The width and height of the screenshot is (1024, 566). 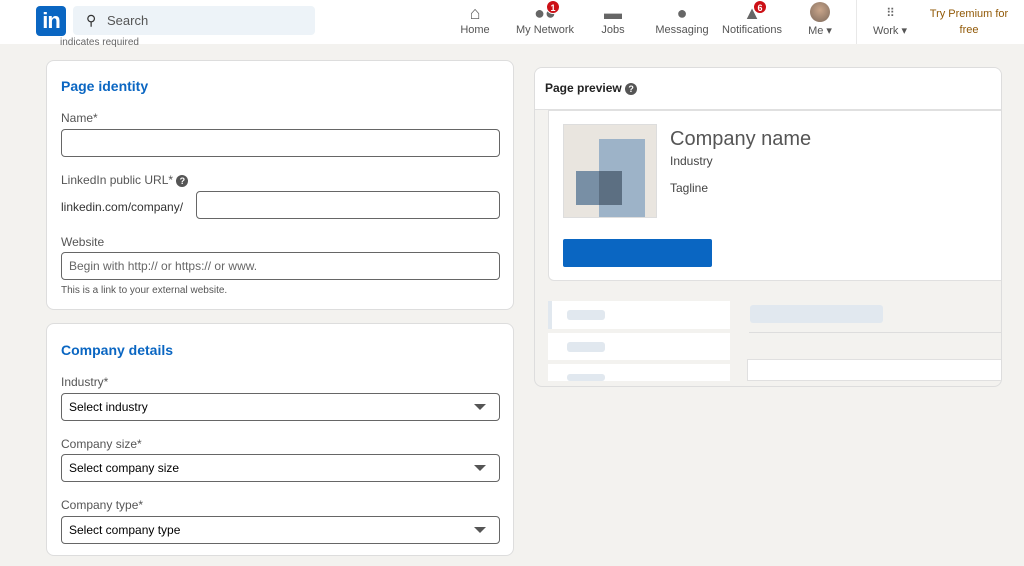 I want to click on nav-jobs: ▬ Jobs, so click(x=613, y=19).